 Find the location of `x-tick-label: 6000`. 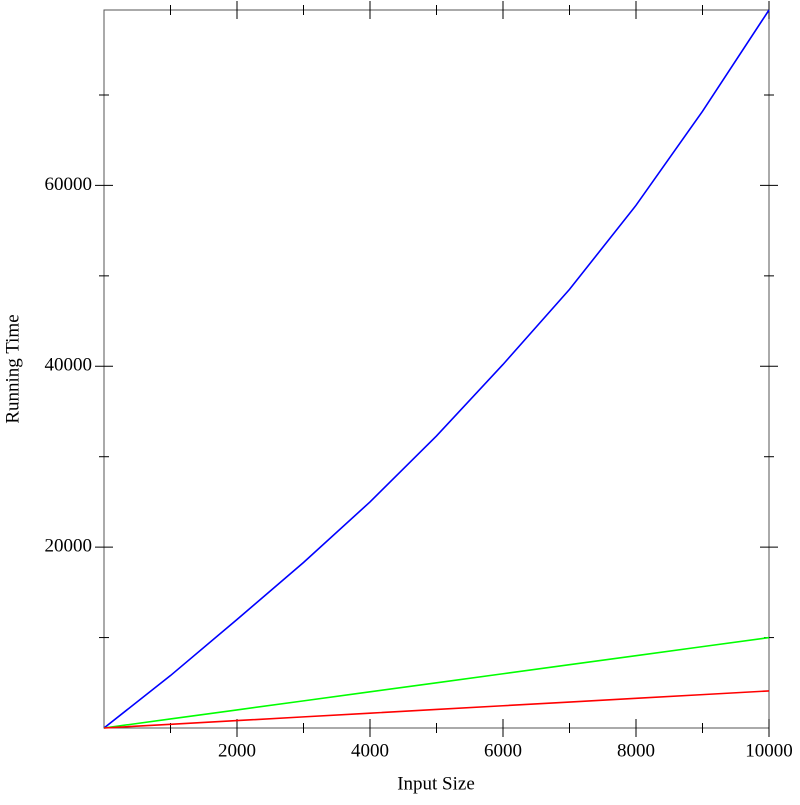

x-tick-label: 6000 is located at coordinates (503, 750).